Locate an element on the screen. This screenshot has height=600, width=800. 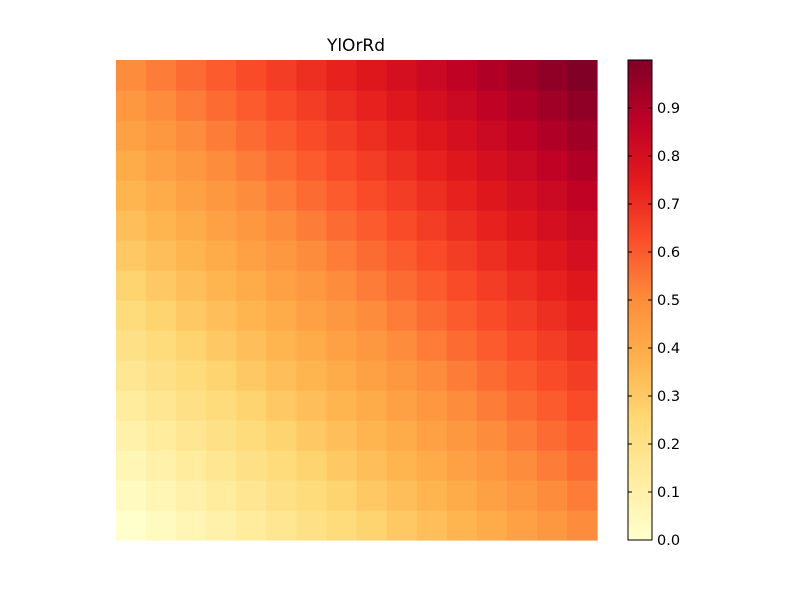
colorbar-tick-label: 0.7 is located at coordinates (668, 205).